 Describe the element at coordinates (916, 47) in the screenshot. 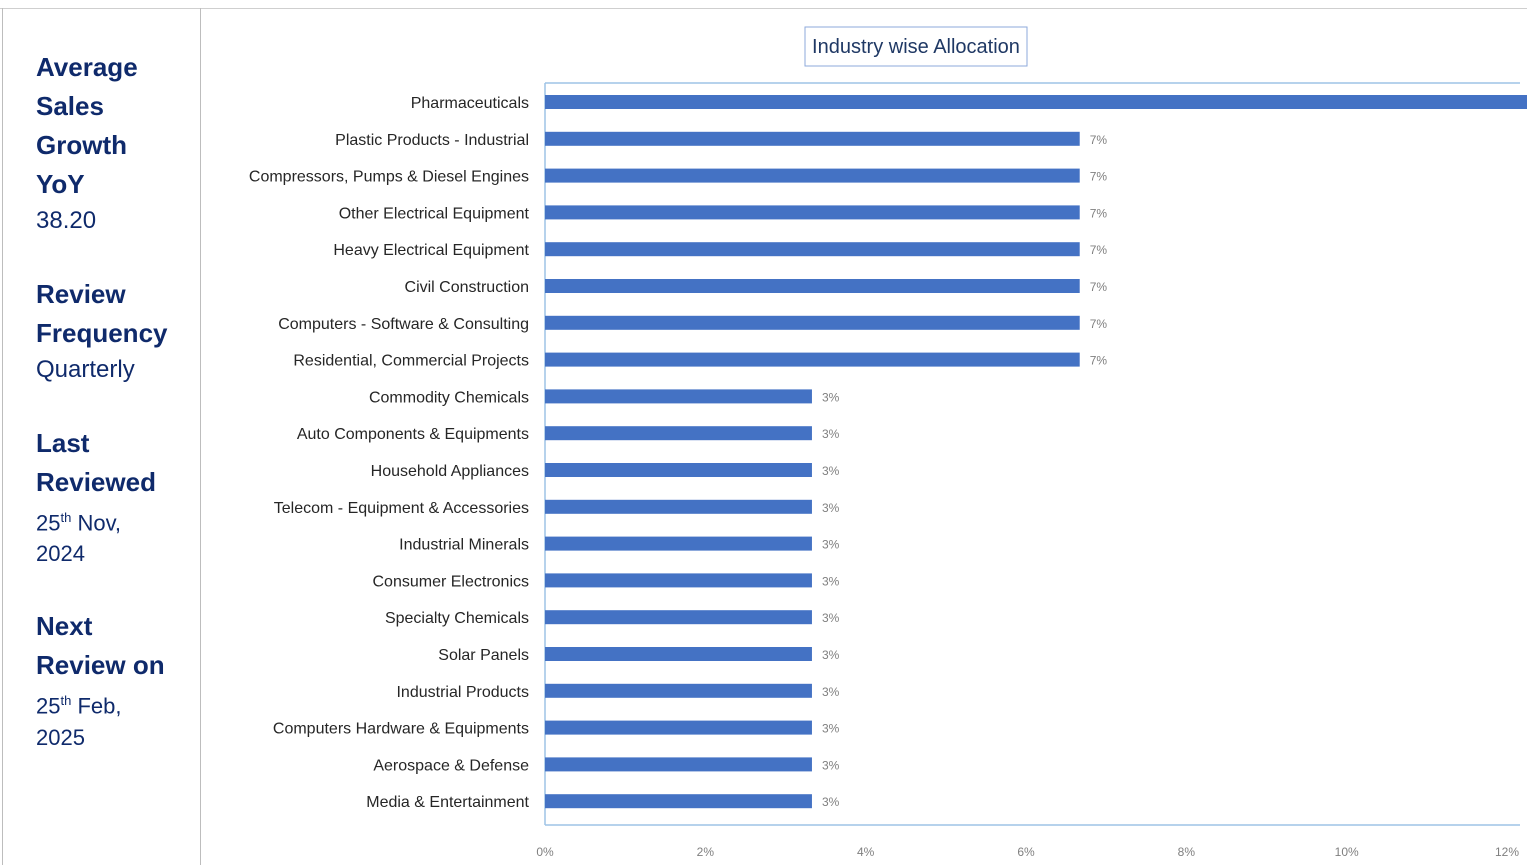

I see `chart-title: Industry wise Allocation` at that location.